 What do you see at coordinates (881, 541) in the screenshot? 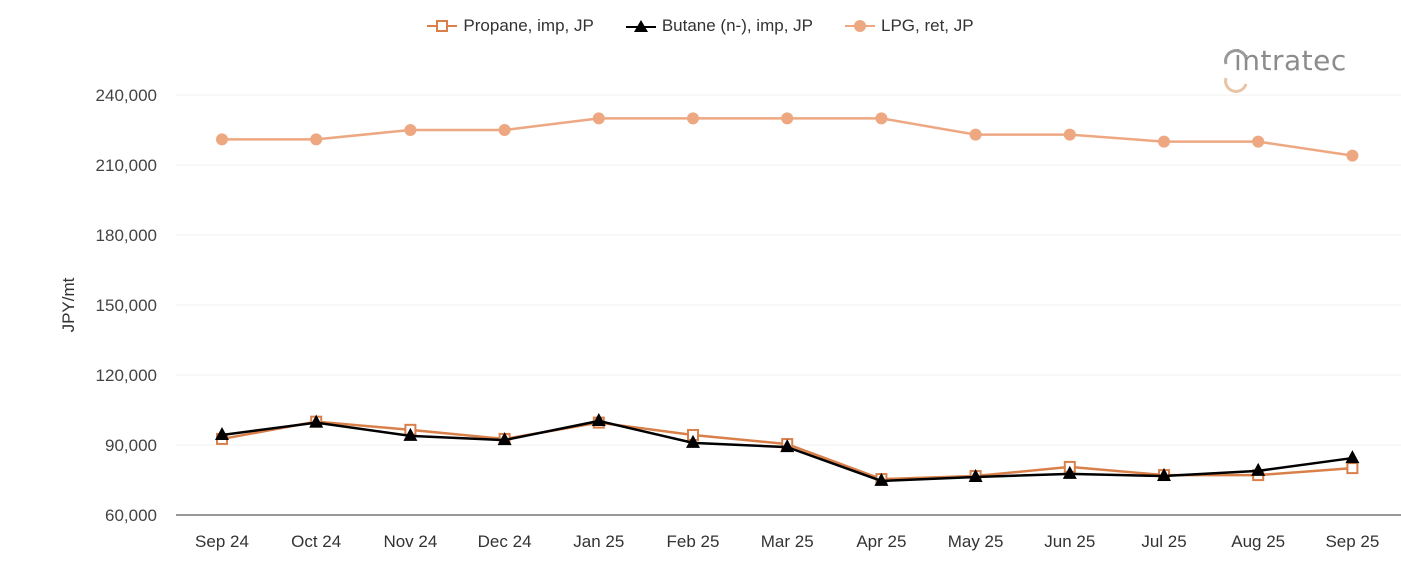
I see `x-tick-label: Apr 25` at bounding box center [881, 541].